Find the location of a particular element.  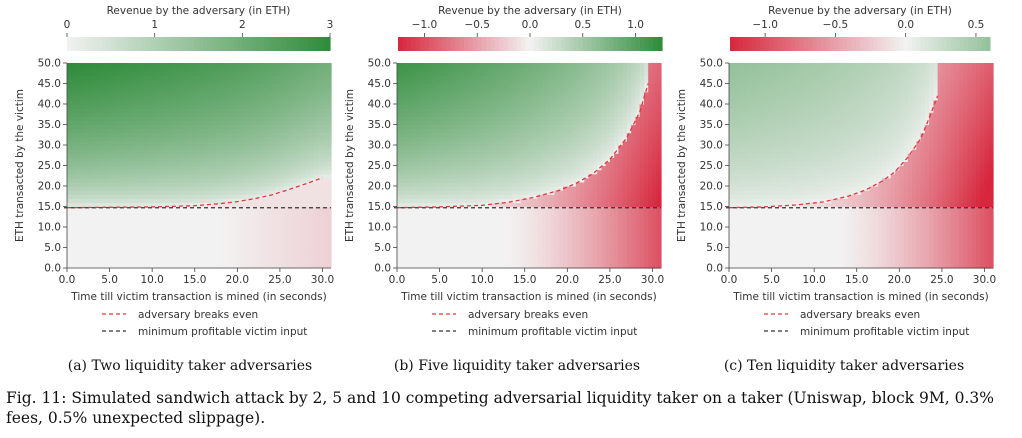

x-tick-label: 0.0 is located at coordinates (67, 280).